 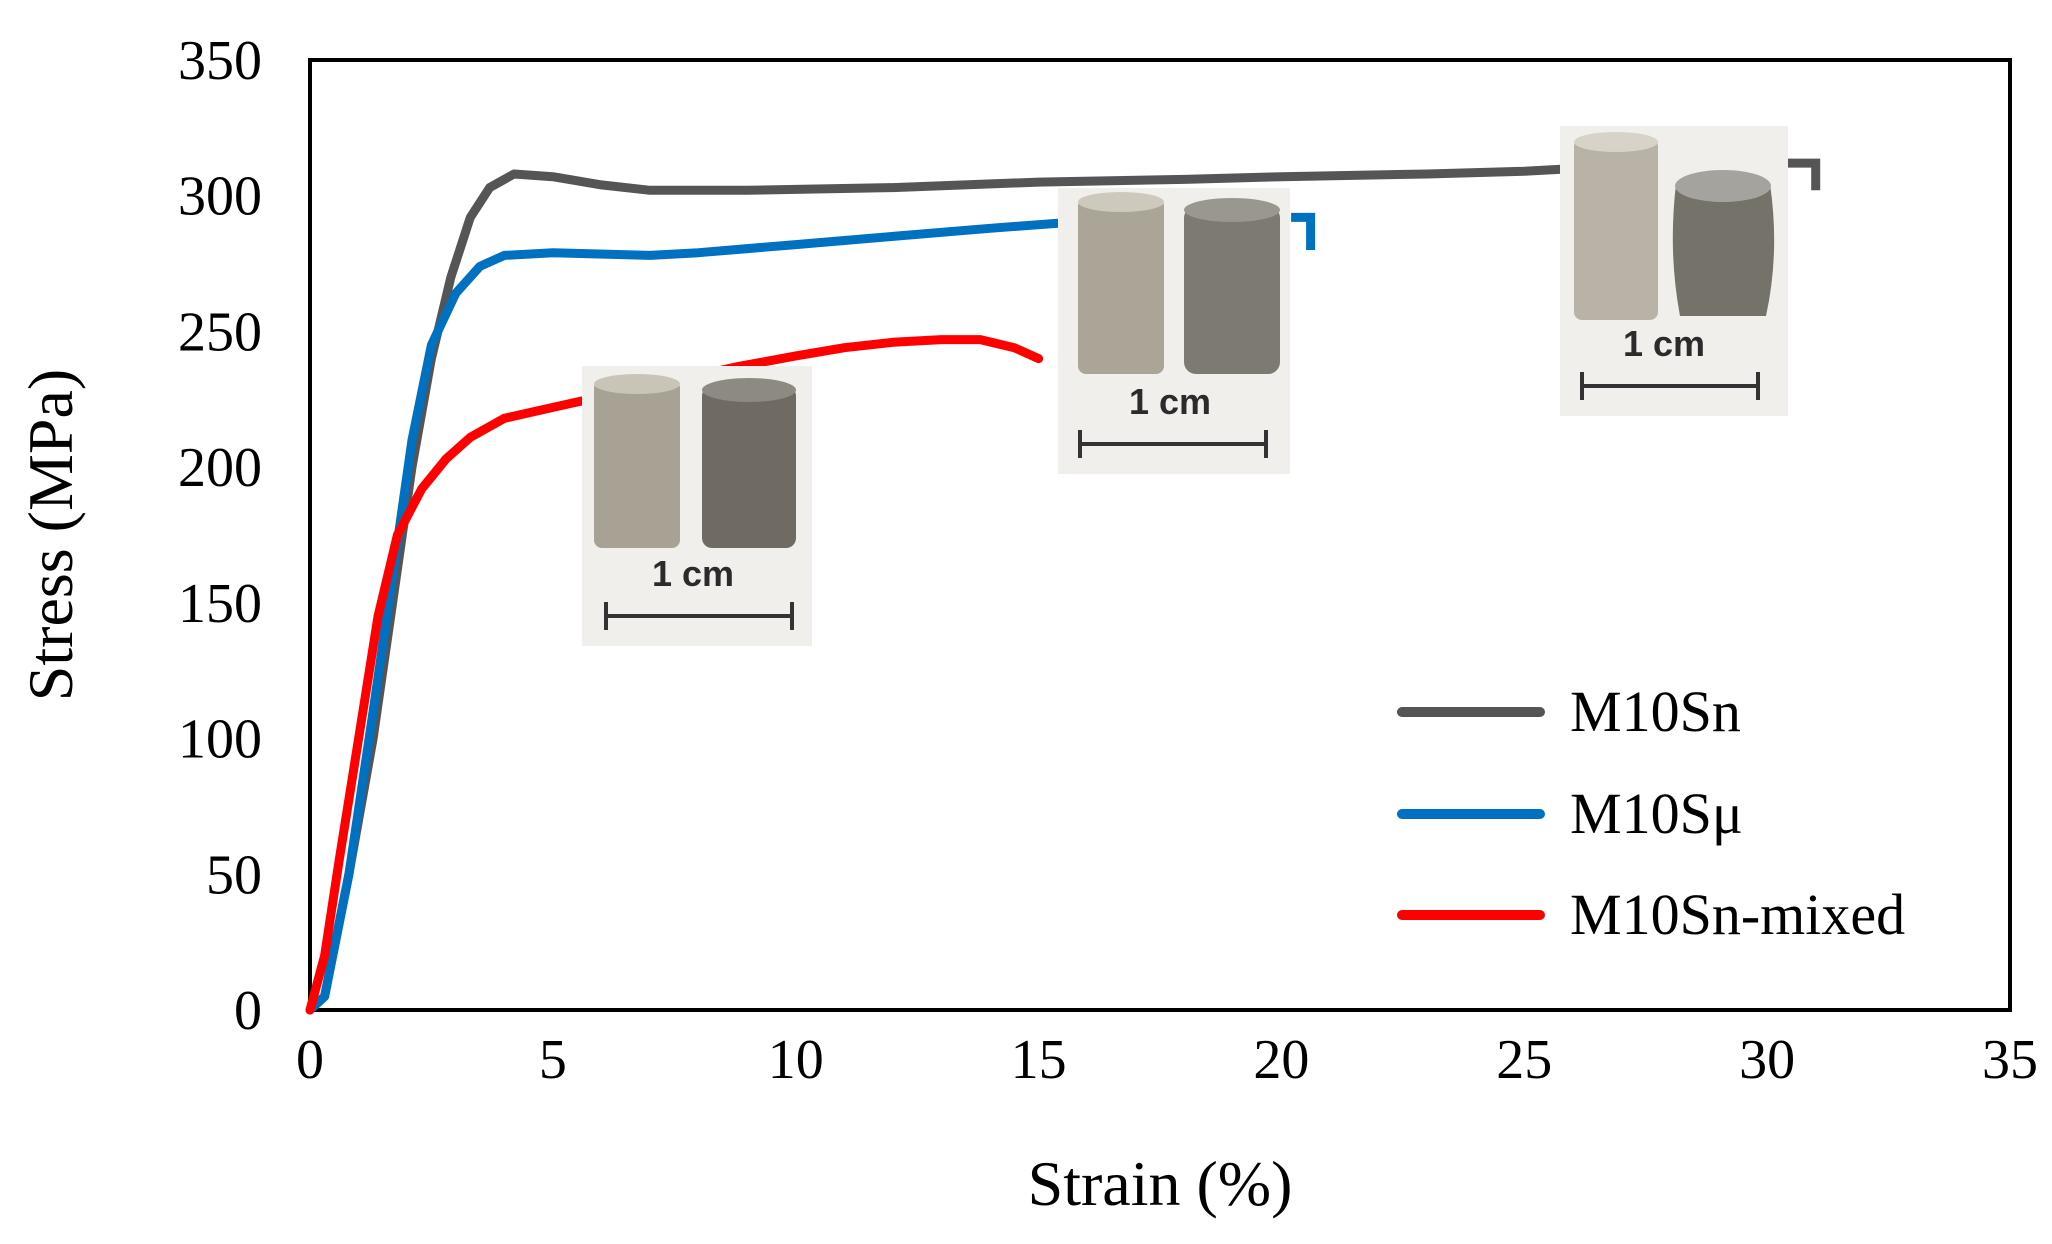 I want to click on y-tick-label: 50, so click(x=234, y=875).